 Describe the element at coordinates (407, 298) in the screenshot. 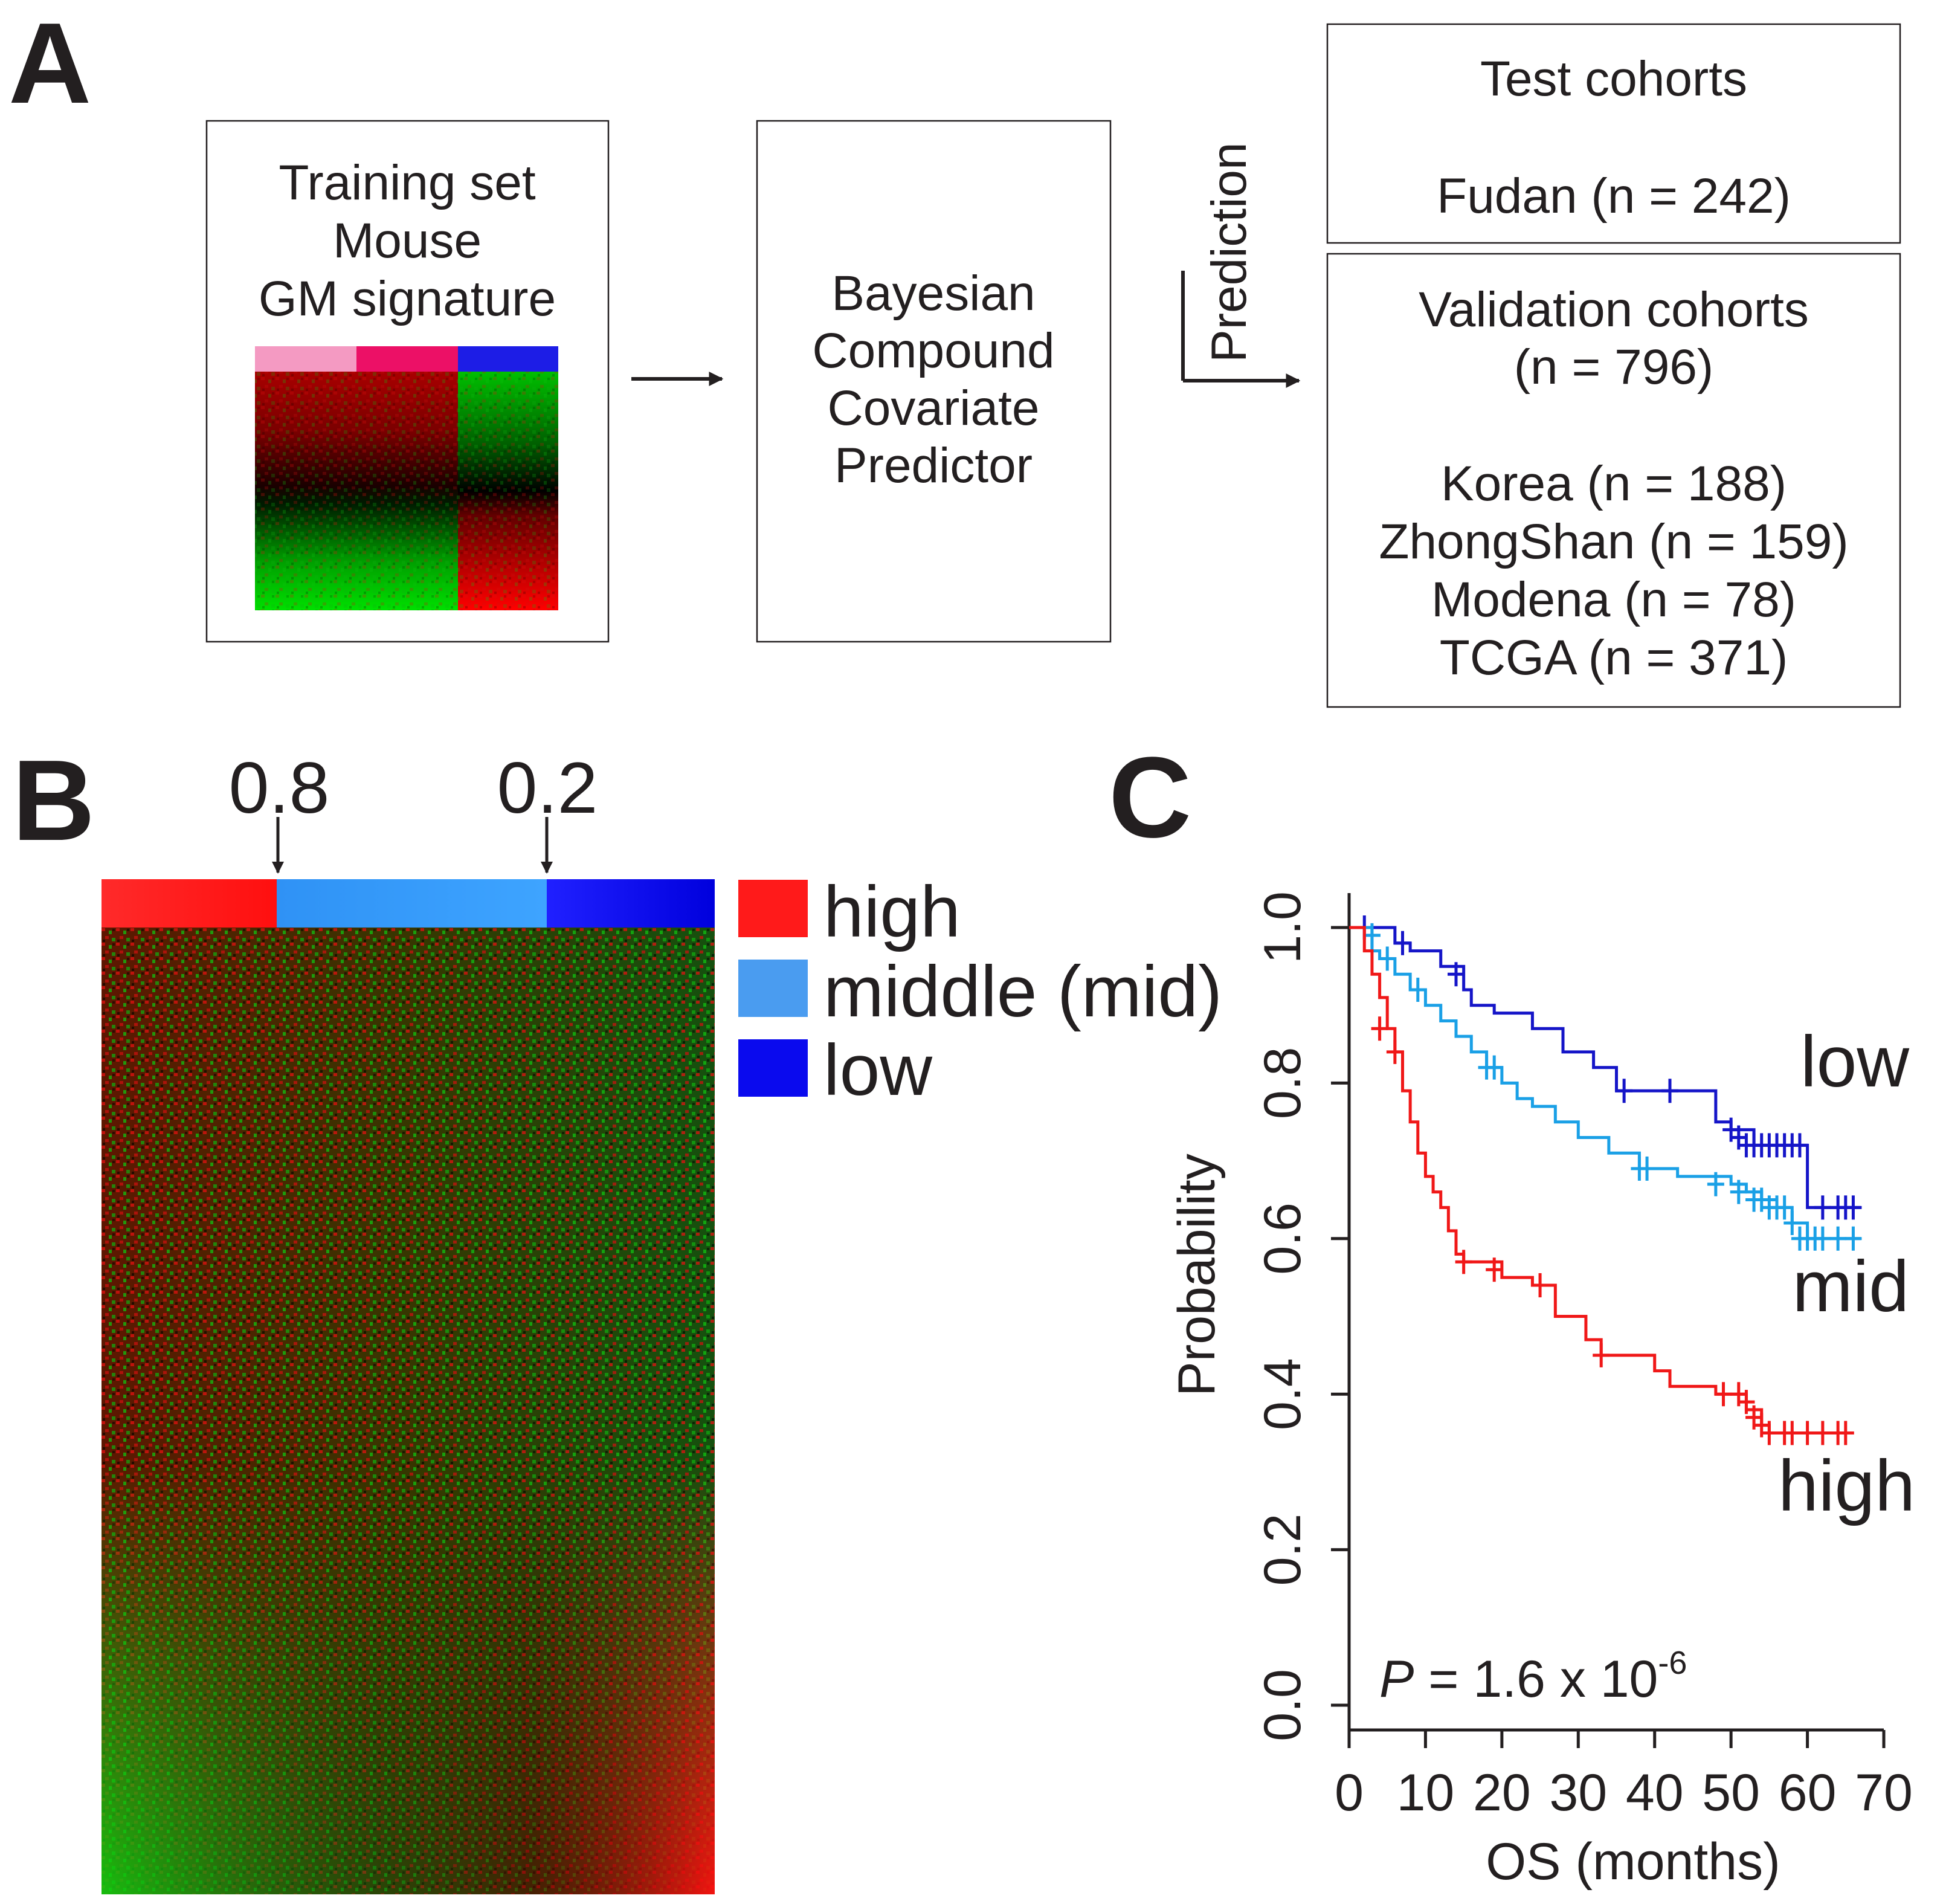

I see `training-line-3: GM signature` at that location.